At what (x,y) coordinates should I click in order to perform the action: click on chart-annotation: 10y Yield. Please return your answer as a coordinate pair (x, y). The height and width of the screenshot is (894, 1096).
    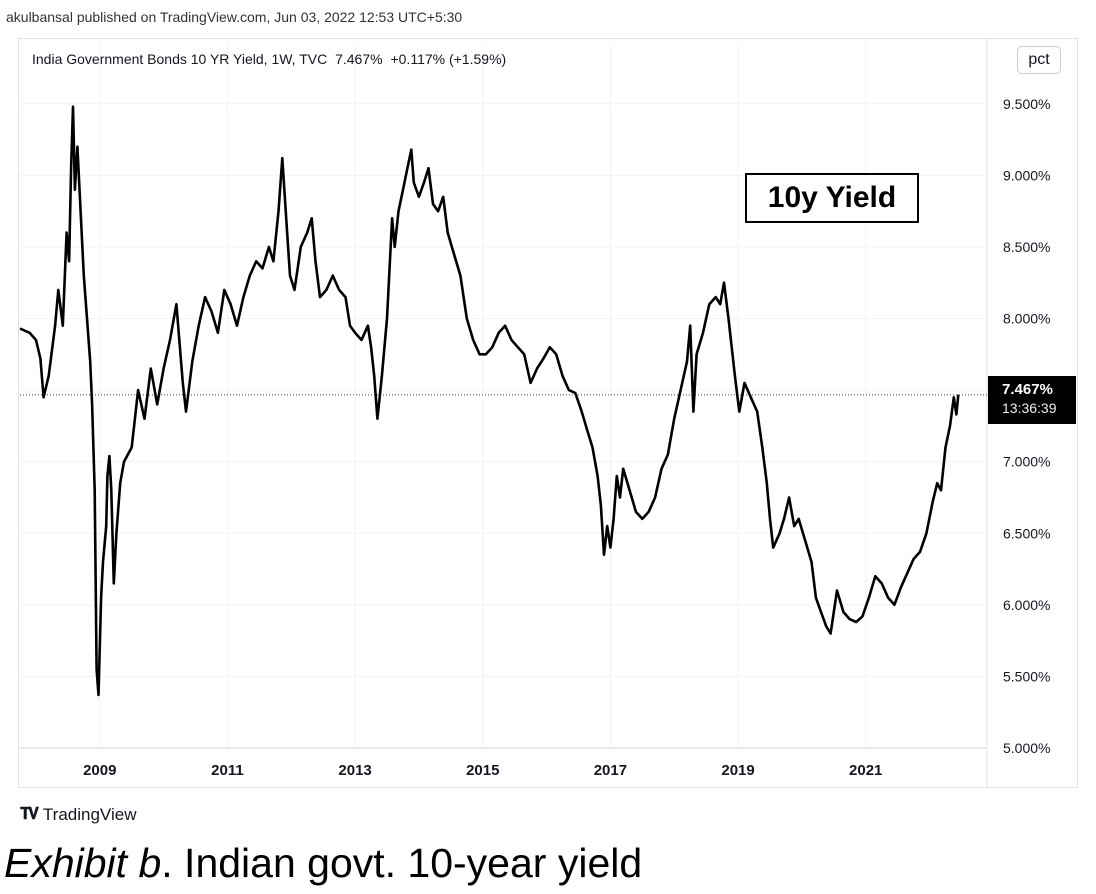
    Looking at the image, I should click on (832, 198).